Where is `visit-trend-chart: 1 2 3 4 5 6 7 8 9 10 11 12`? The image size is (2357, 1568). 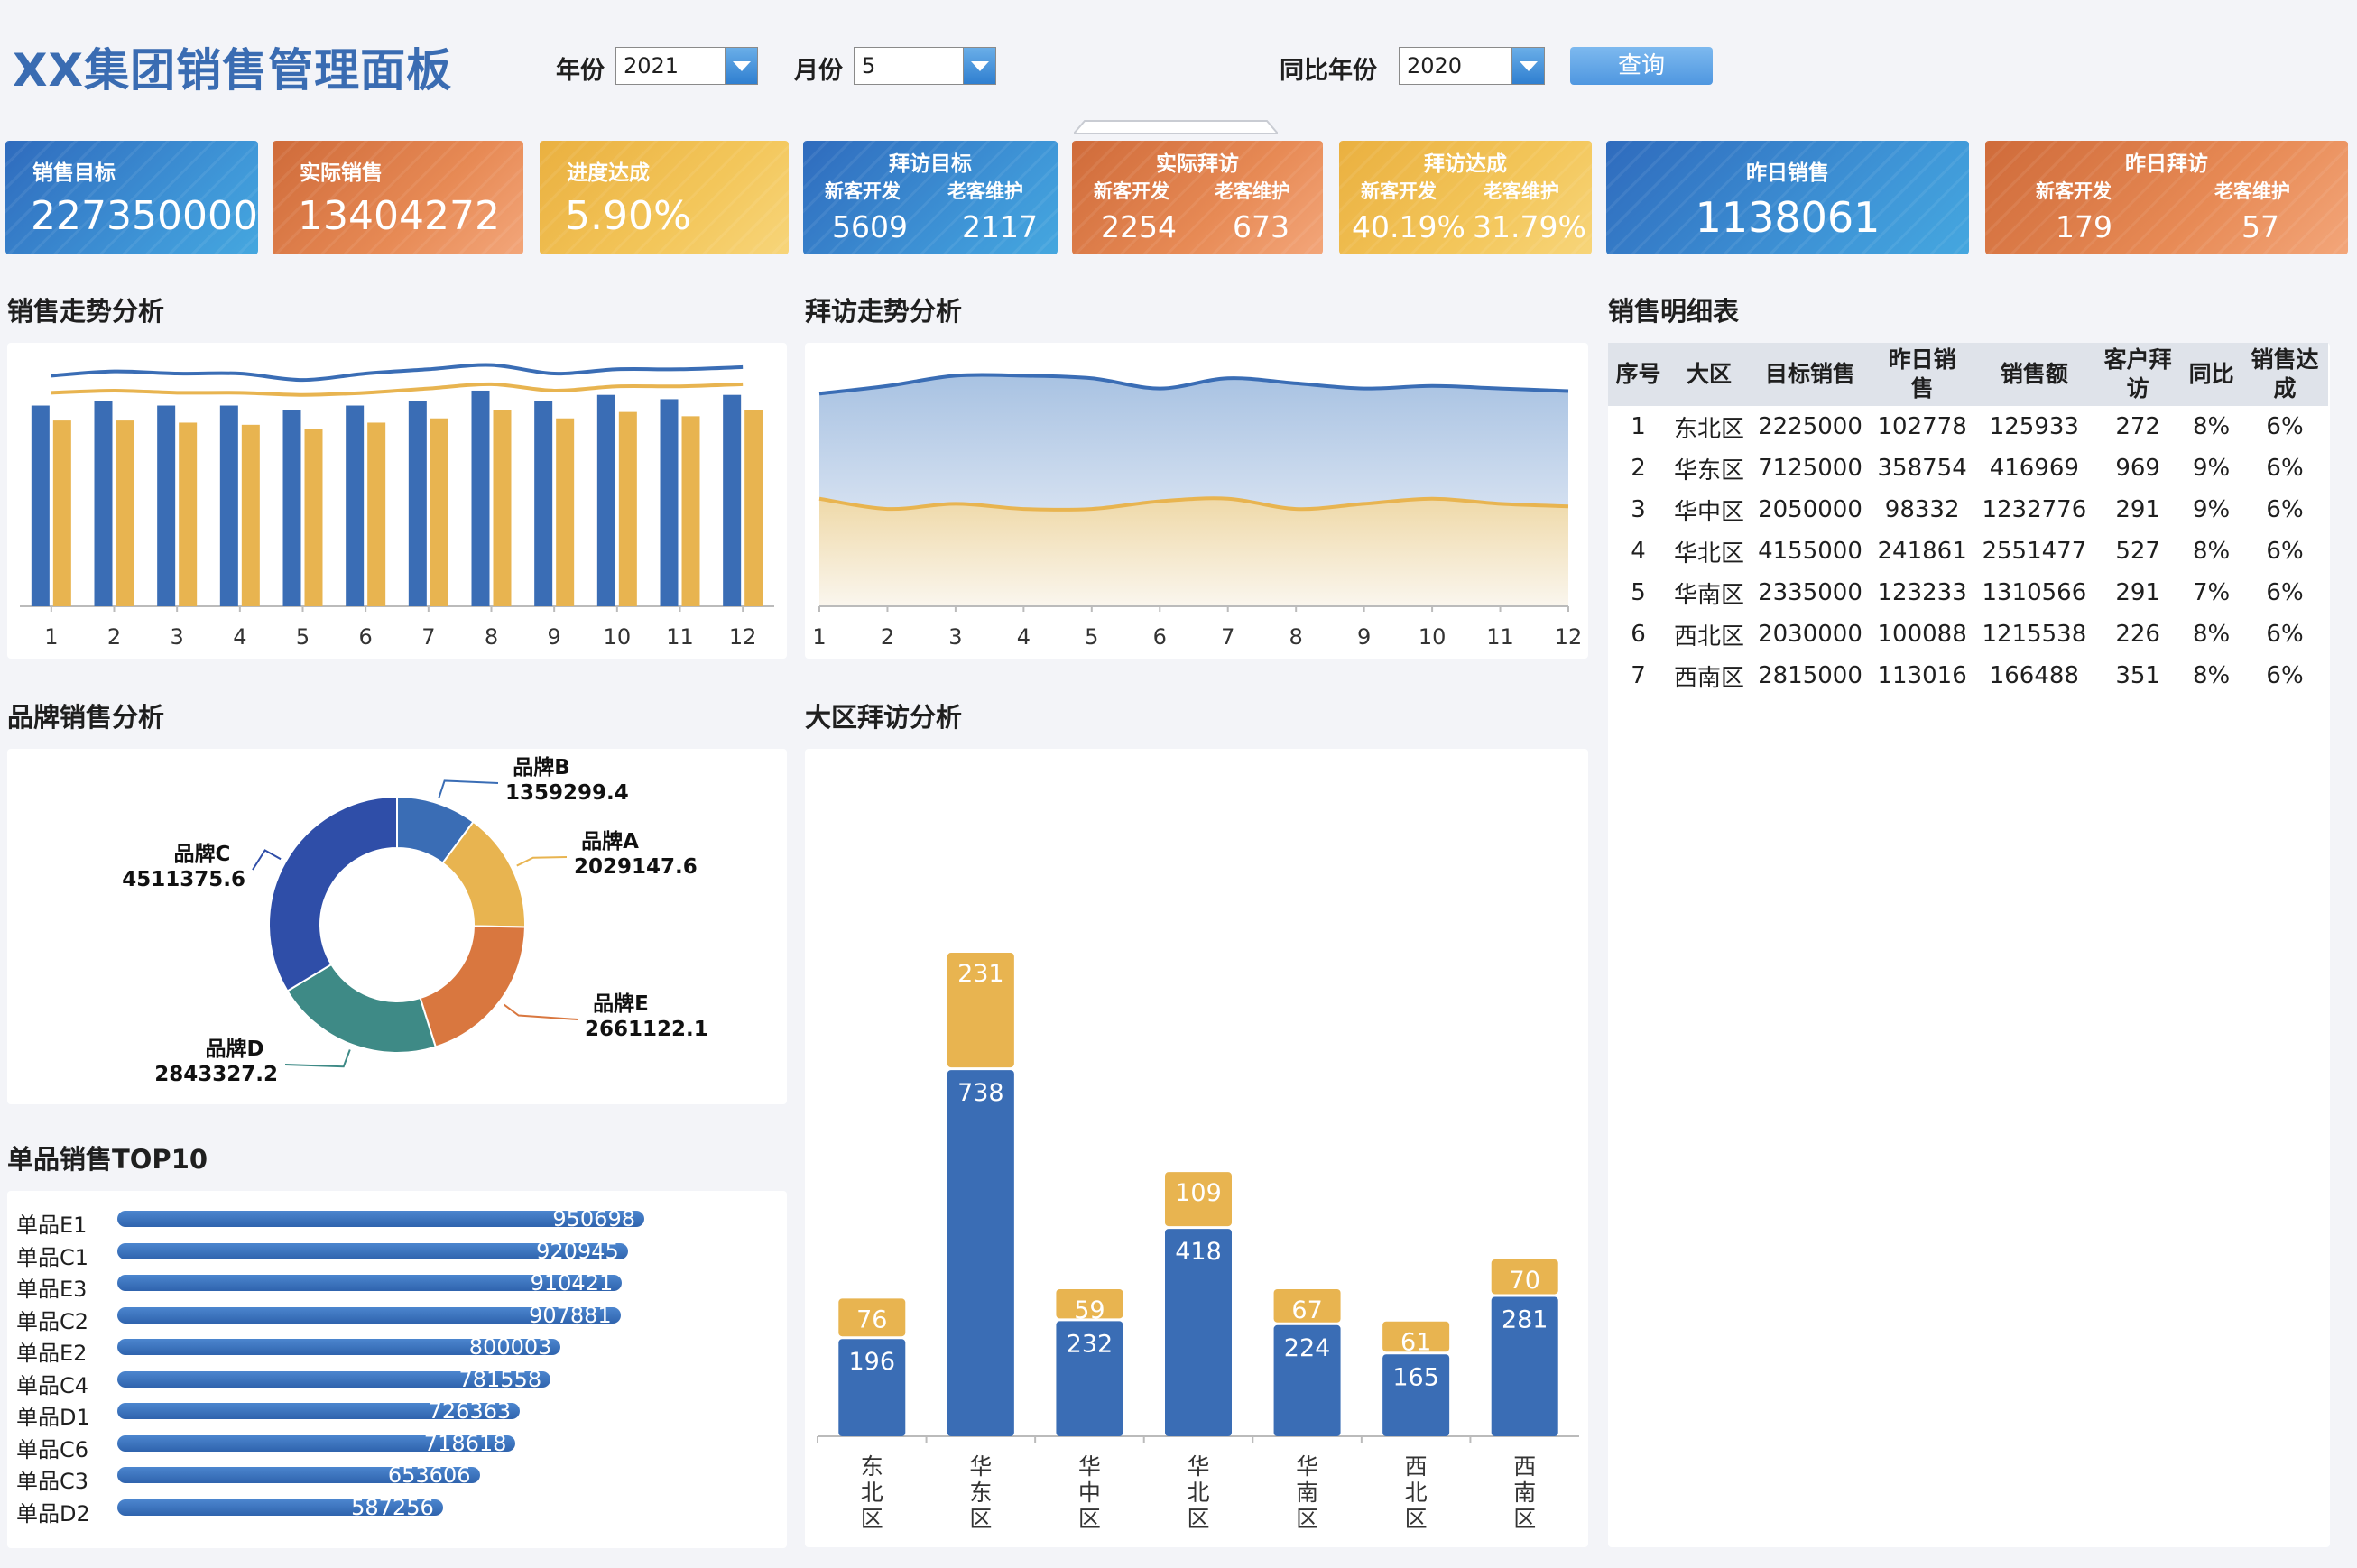
visit-trend-chart: 1 2 3 4 5 6 7 8 9 10 11 12 is located at coordinates (1197, 511).